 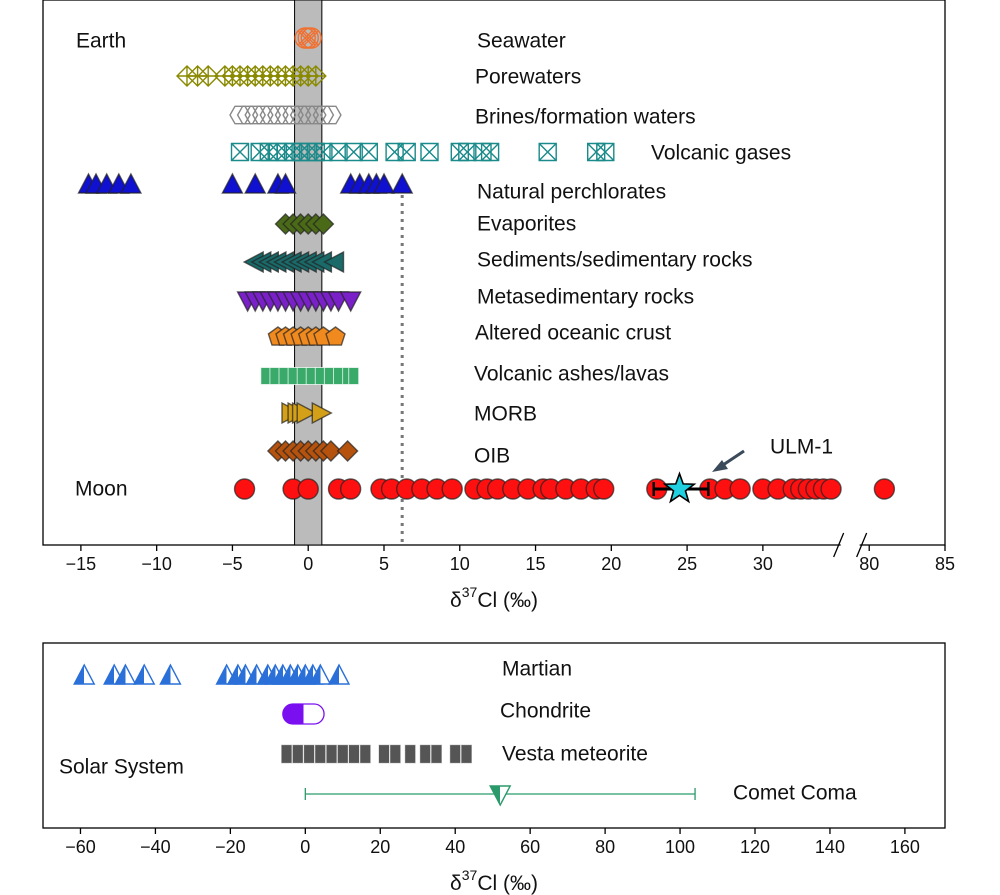 I want to click on x-tick-label: 160, so click(x=905, y=847).